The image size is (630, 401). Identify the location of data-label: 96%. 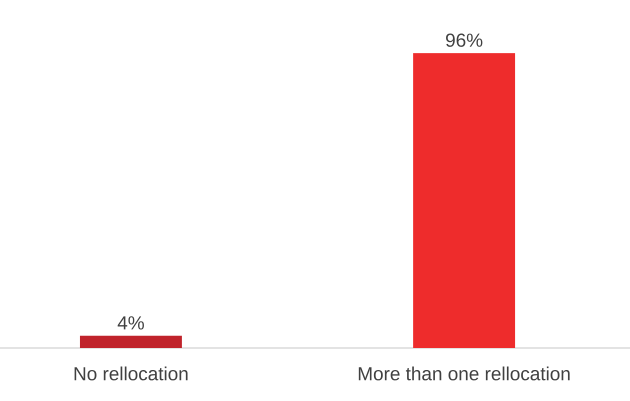
(464, 40).